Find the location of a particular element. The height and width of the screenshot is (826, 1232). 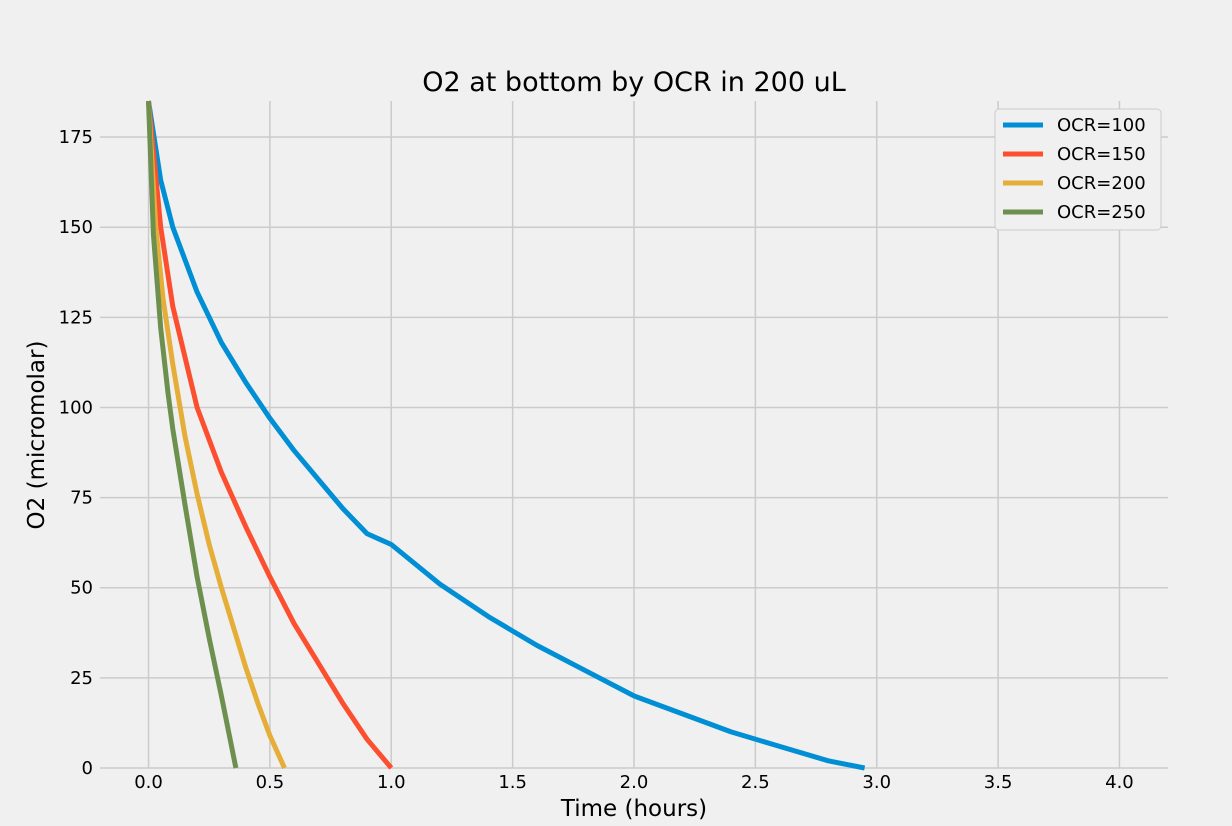

x-tick-label: 4.0 is located at coordinates (1119, 782).